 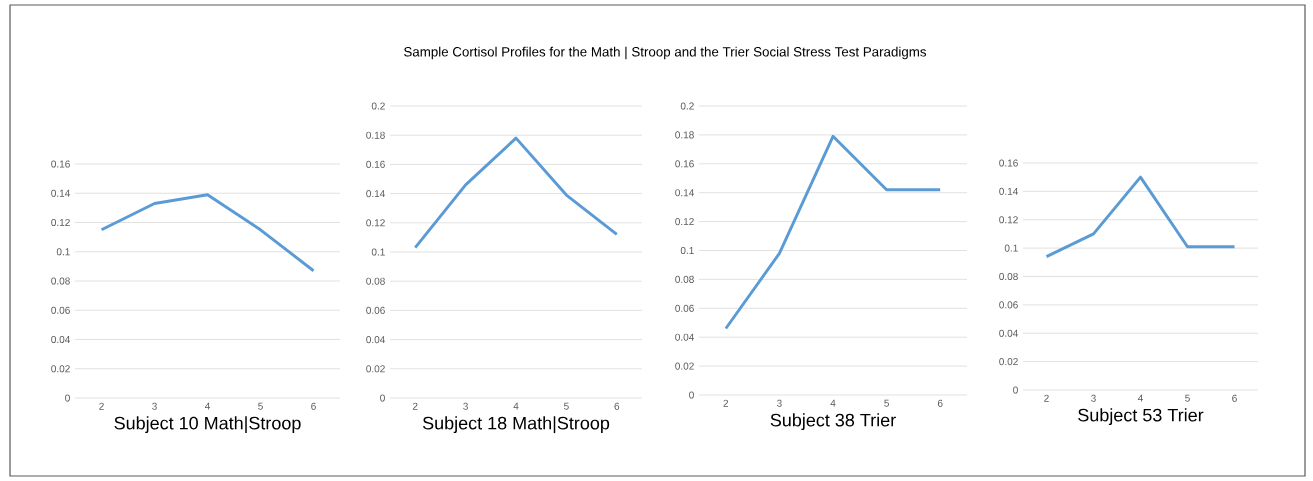 What do you see at coordinates (1141, 417) in the screenshot?
I see `x-axis-title: Subject 53 Trier` at bounding box center [1141, 417].